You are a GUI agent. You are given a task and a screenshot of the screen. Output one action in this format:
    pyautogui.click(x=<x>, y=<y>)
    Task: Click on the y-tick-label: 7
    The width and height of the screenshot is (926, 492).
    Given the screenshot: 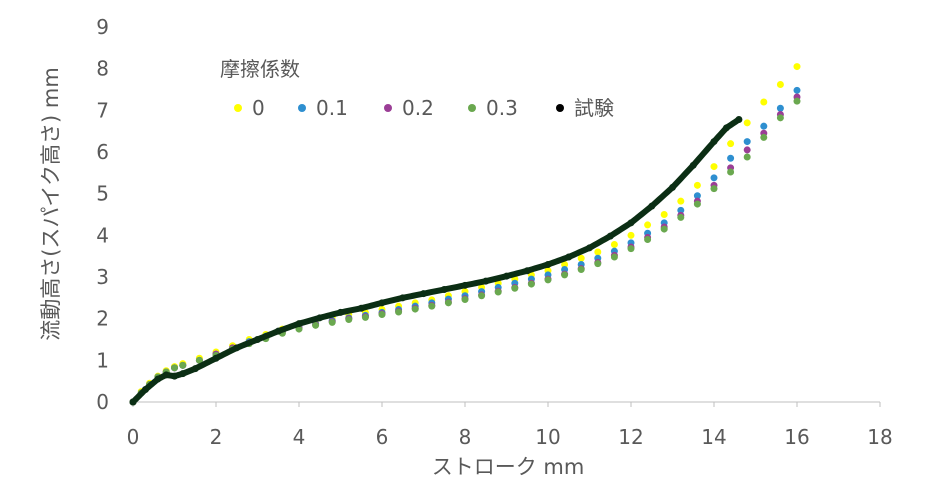 What is the action you would take?
    pyautogui.click(x=102, y=110)
    